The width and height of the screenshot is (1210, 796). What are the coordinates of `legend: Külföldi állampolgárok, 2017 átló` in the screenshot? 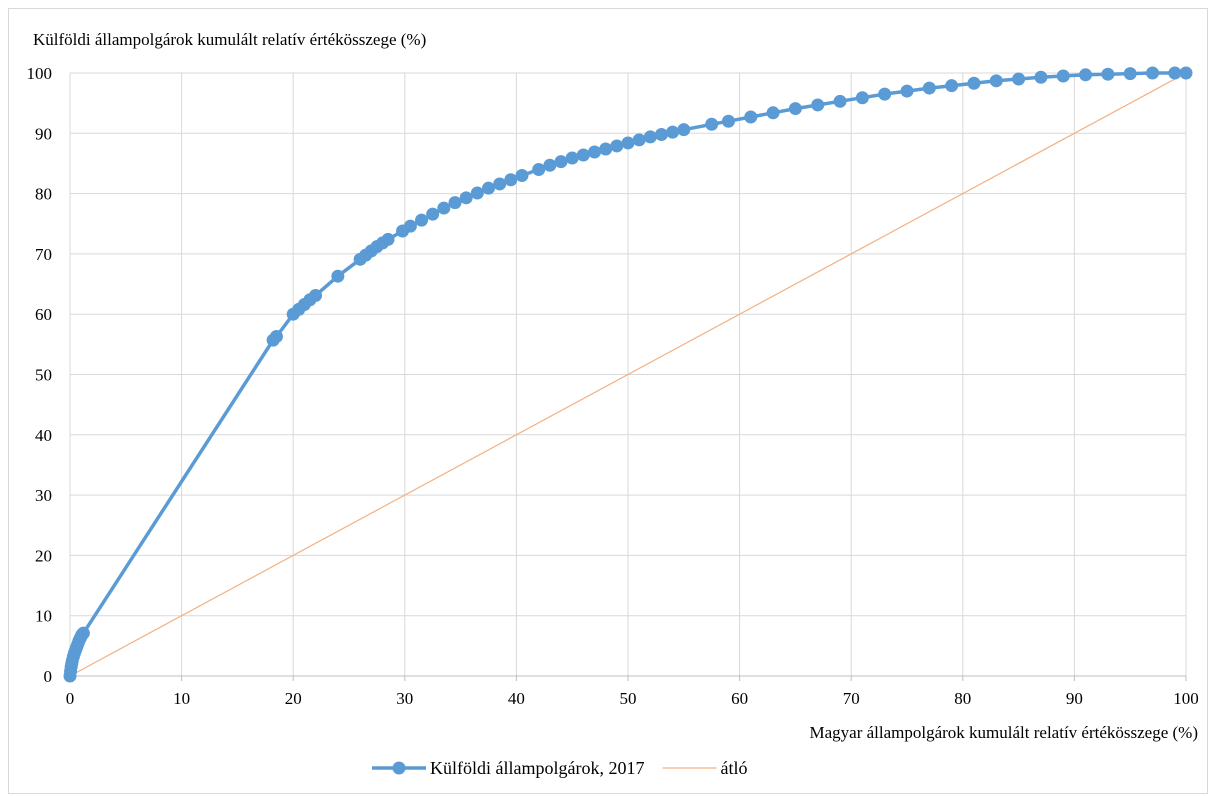 It's located at (559, 768).